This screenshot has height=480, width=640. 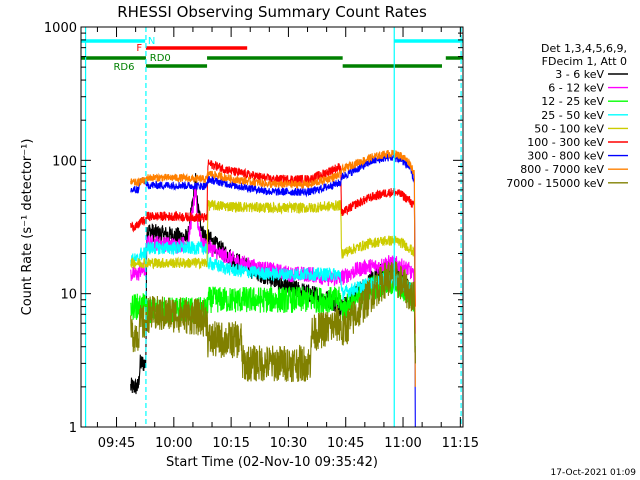 What do you see at coordinates (160, 58) in the screenshot?
I see `flag-label-rd0: RD0` at bounding box center [160, 58].